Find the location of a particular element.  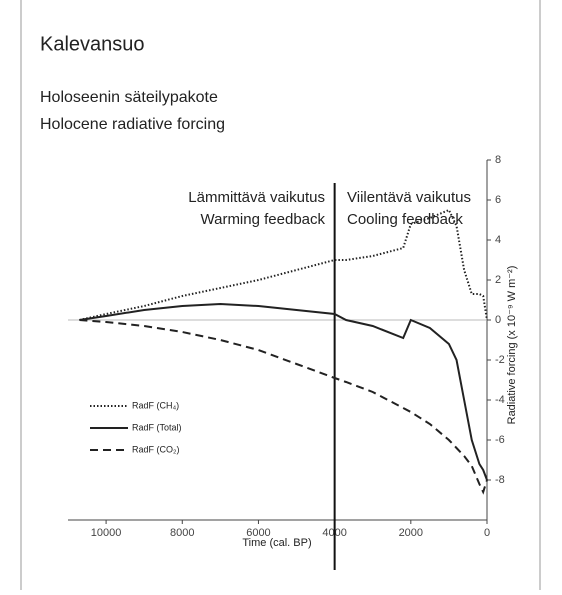

annotation: Lämmittävä vaikutus is located at coordinates (256, 197).